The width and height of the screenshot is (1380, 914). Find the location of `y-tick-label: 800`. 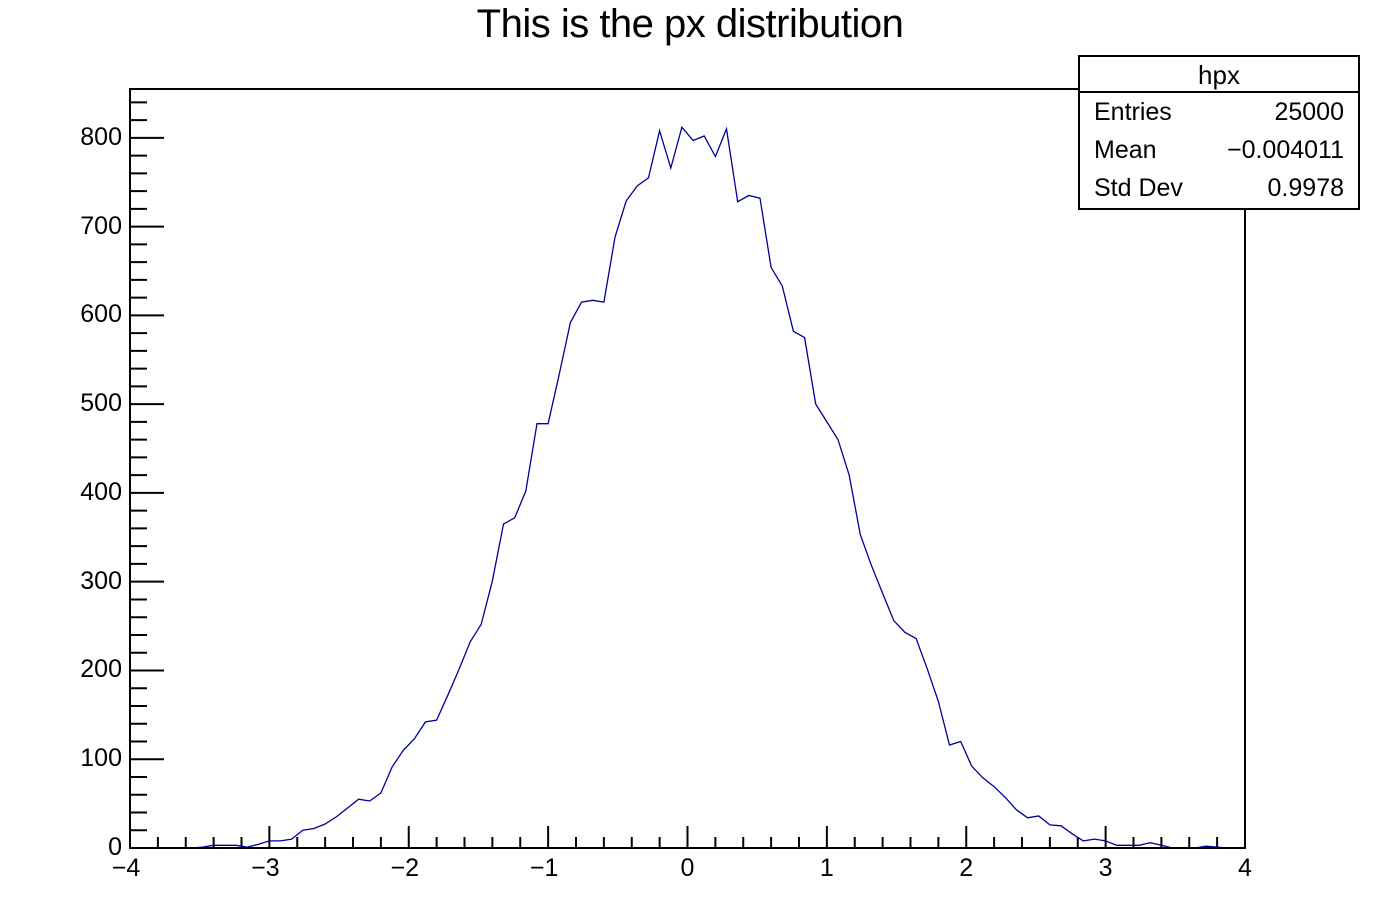

y-tick-label: 800 is located at coordinates (101, 136).